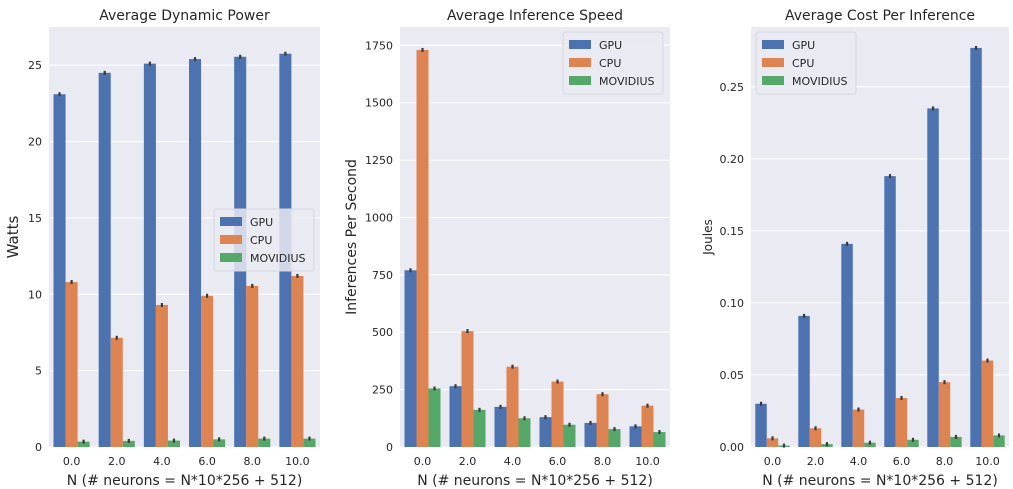 The image size is (1013, 489). Describe the element at coordinates (231, 221) in the screenshot. I see `power-legend-swatch-gpu` at that location.